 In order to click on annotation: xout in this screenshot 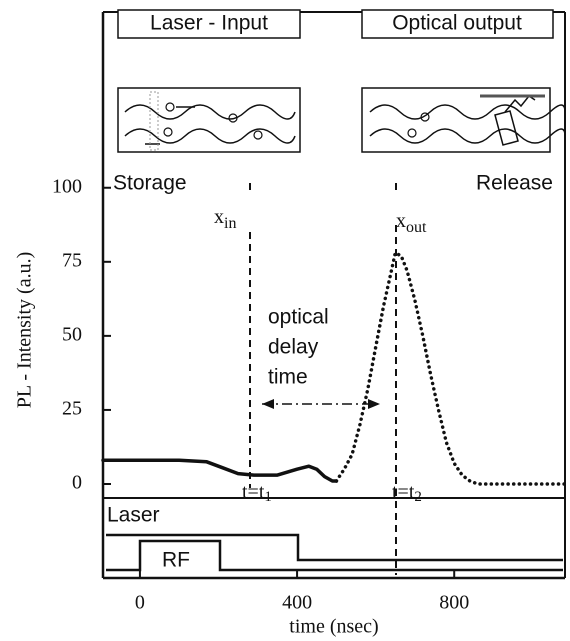, I will do `click(411, 223)`.